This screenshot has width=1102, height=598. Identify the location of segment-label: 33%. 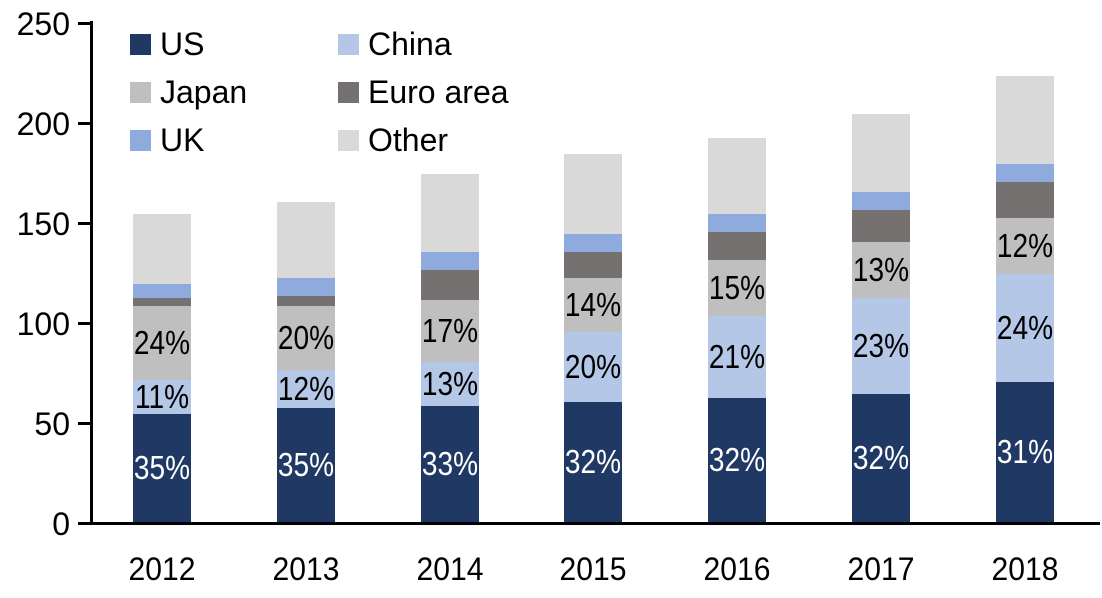
(449, 463).